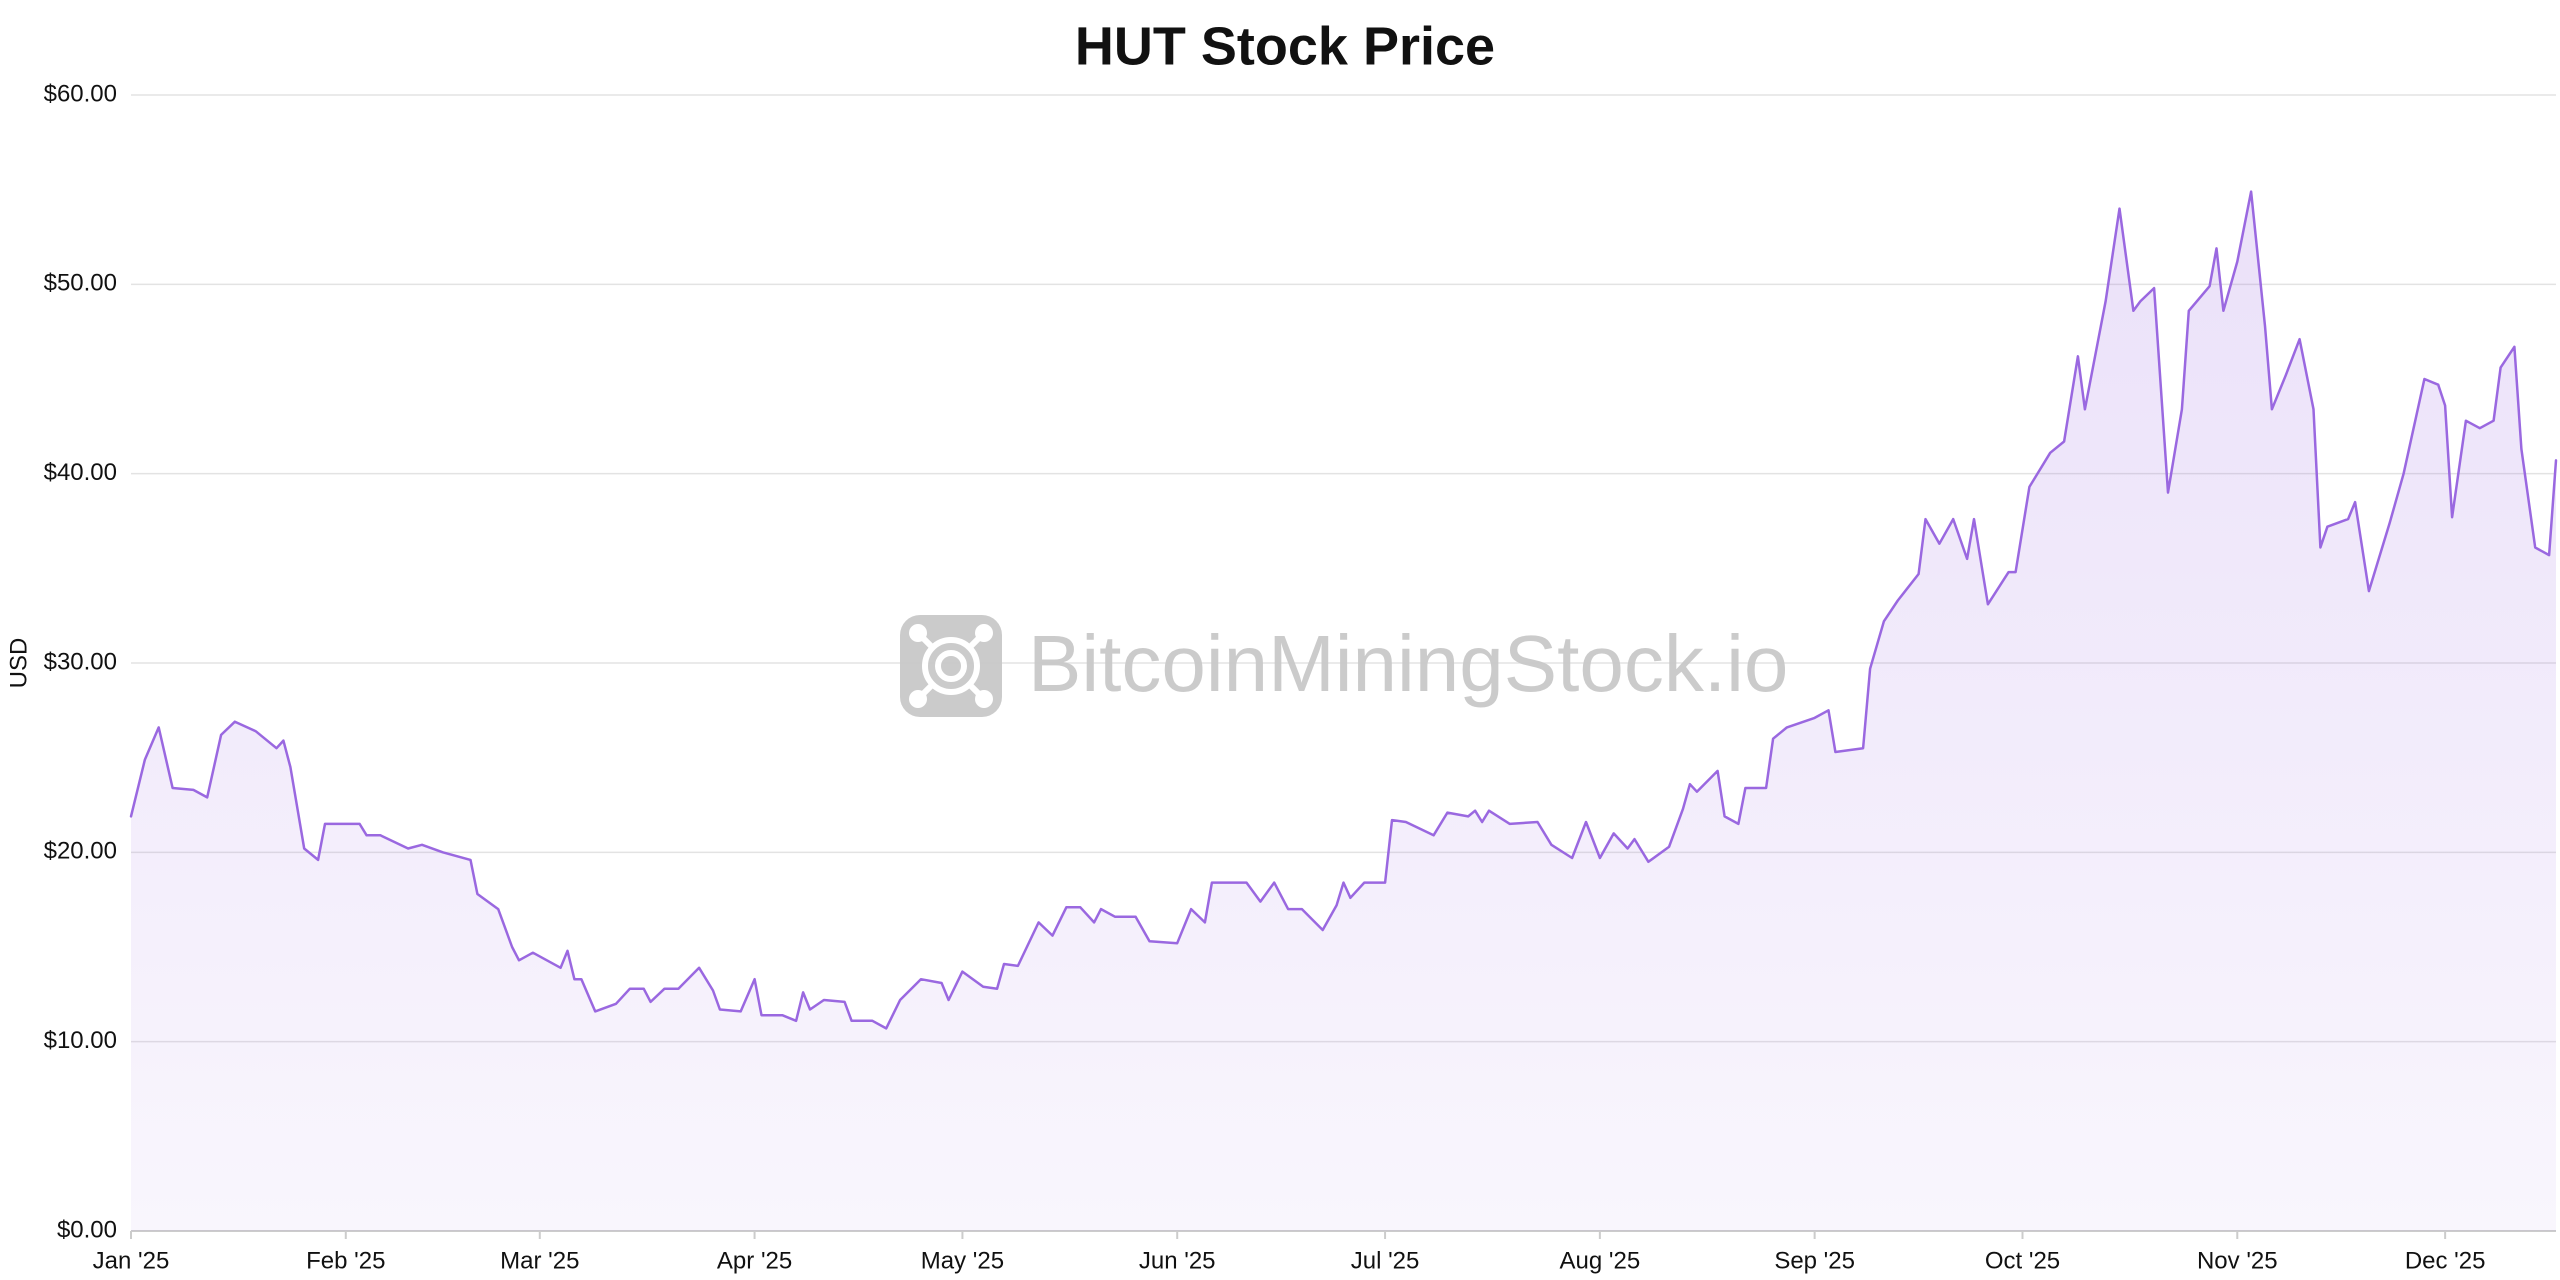 The image size is (2560, 1280). Describe the element at coordinates (1408, 663) in the screenshot. I see `watermark-text: BitcoinMiningStock.io` at that location.